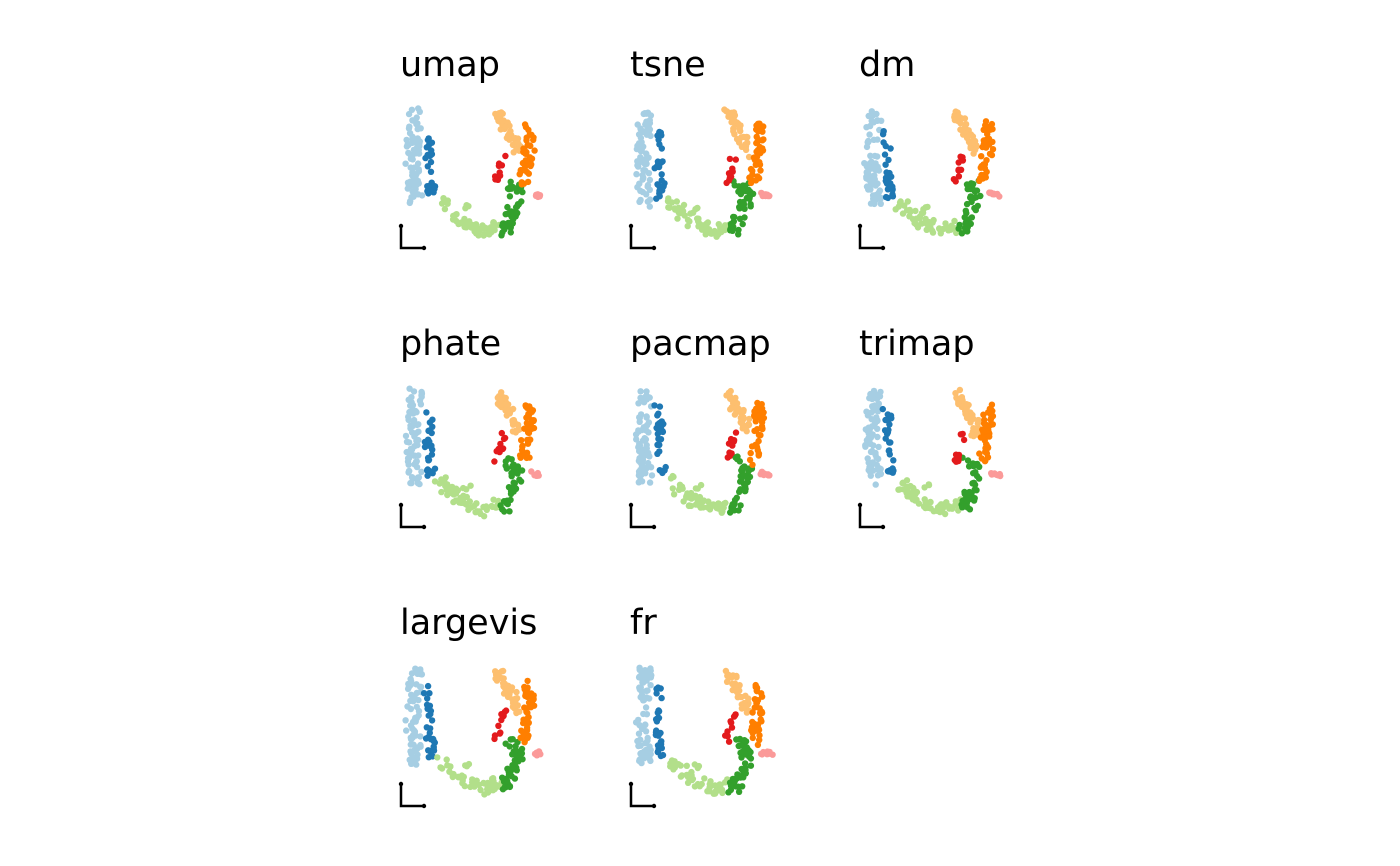  What do you see at coordinates (499, 168) in the screenshot?
I see `panel-umap: umap` at bounding box center [499, 168].